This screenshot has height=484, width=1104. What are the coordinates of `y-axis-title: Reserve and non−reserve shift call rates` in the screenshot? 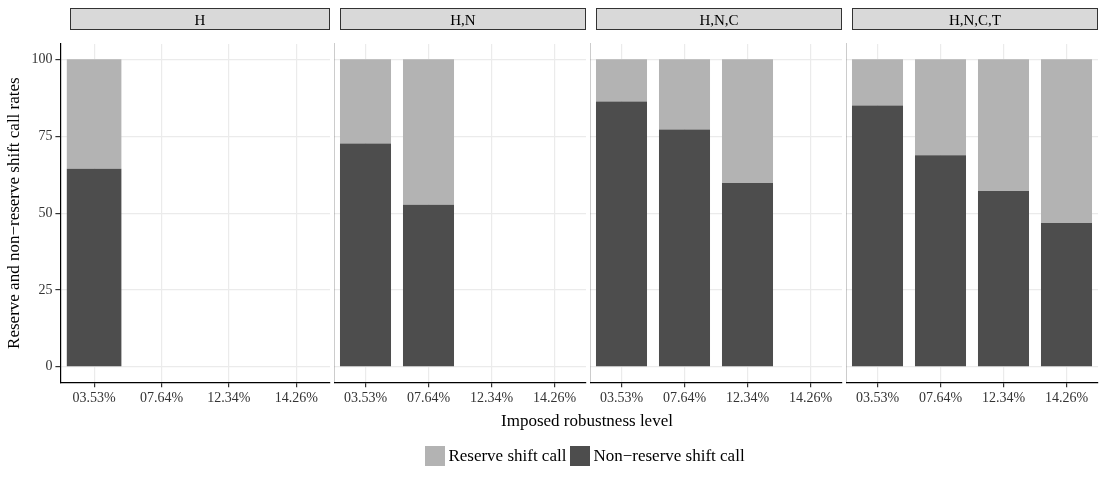 It's located at (13, 213).